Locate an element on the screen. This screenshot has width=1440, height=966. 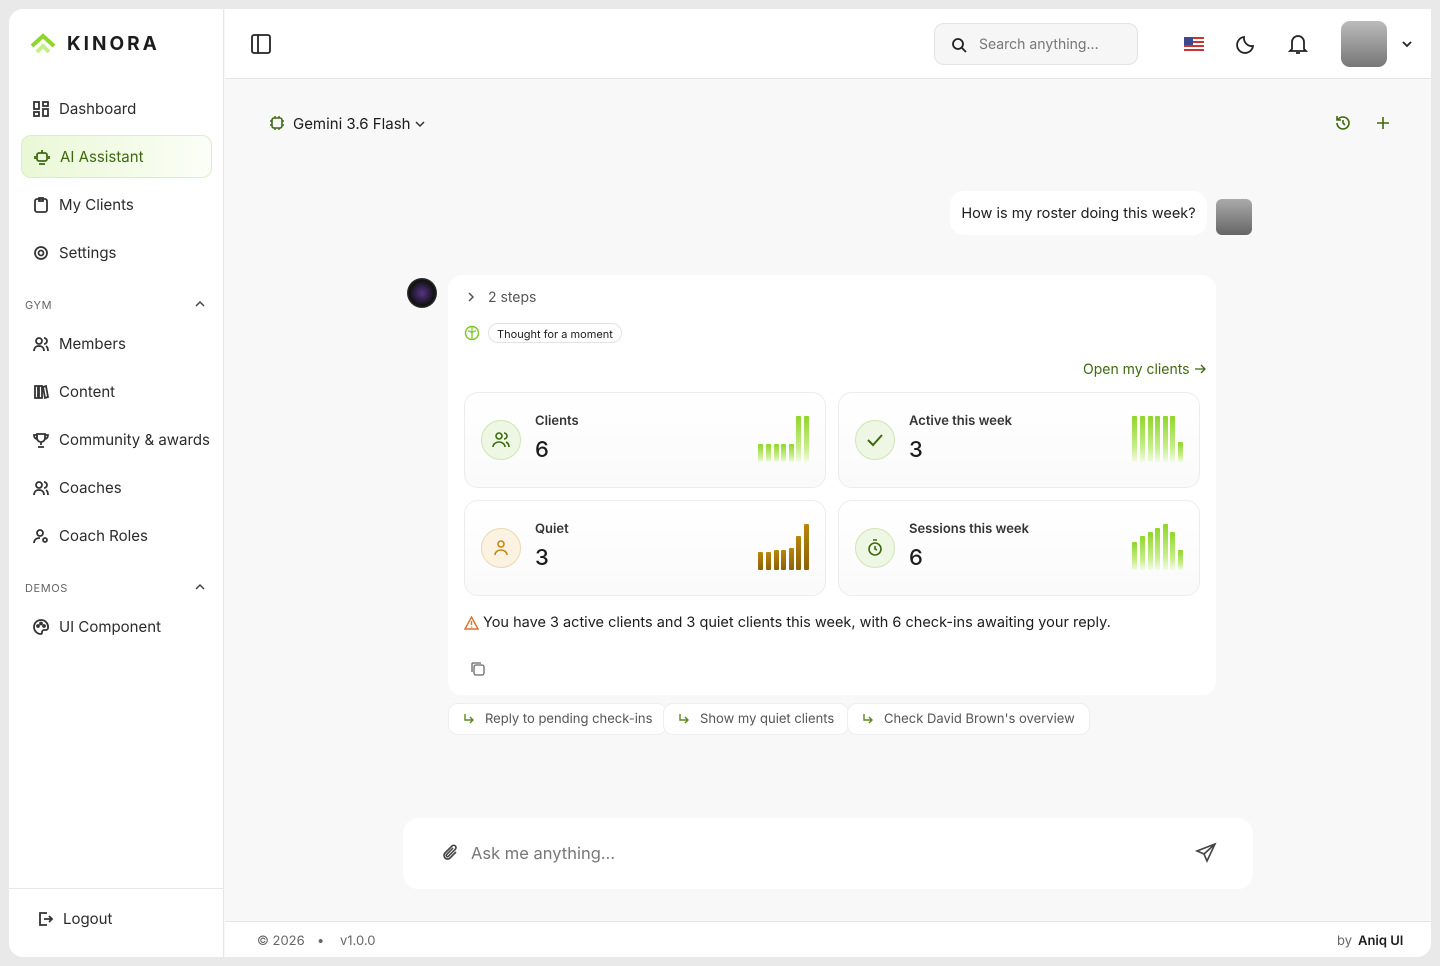
nav-label: AI Assistant is located at coordinates (102, 156).